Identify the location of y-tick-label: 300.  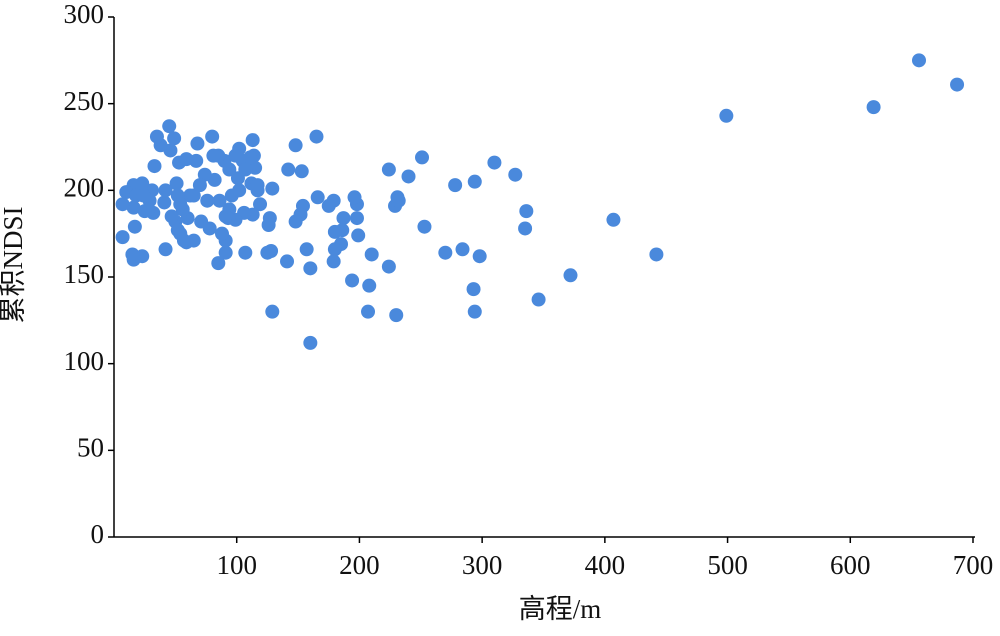
(84, 14).